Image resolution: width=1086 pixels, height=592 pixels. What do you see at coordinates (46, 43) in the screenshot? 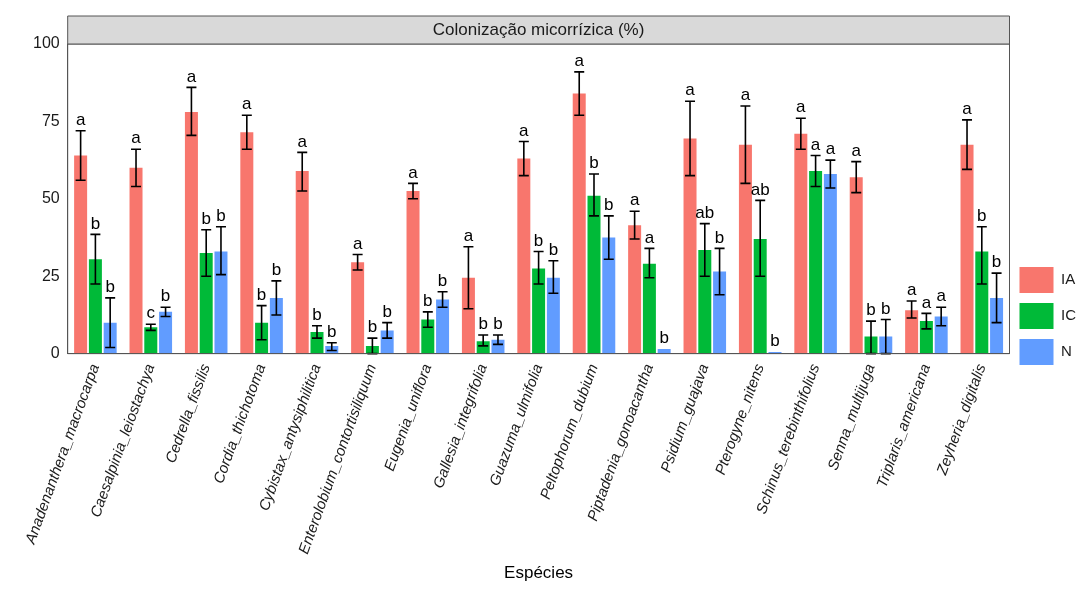
I see `y-tick-label: 100` at bounding box center [46, 43].